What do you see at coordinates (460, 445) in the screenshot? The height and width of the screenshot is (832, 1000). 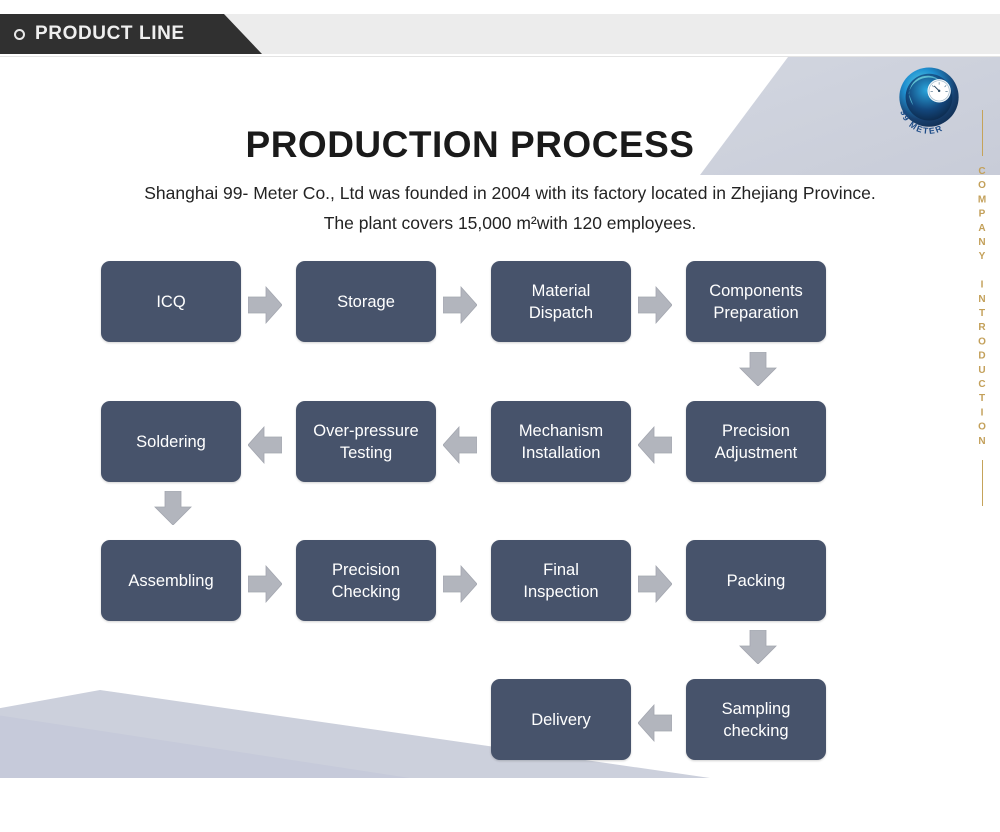 I see `arrow-mechanism-to-over-pressure-icon` at bounding box center [460, 445].